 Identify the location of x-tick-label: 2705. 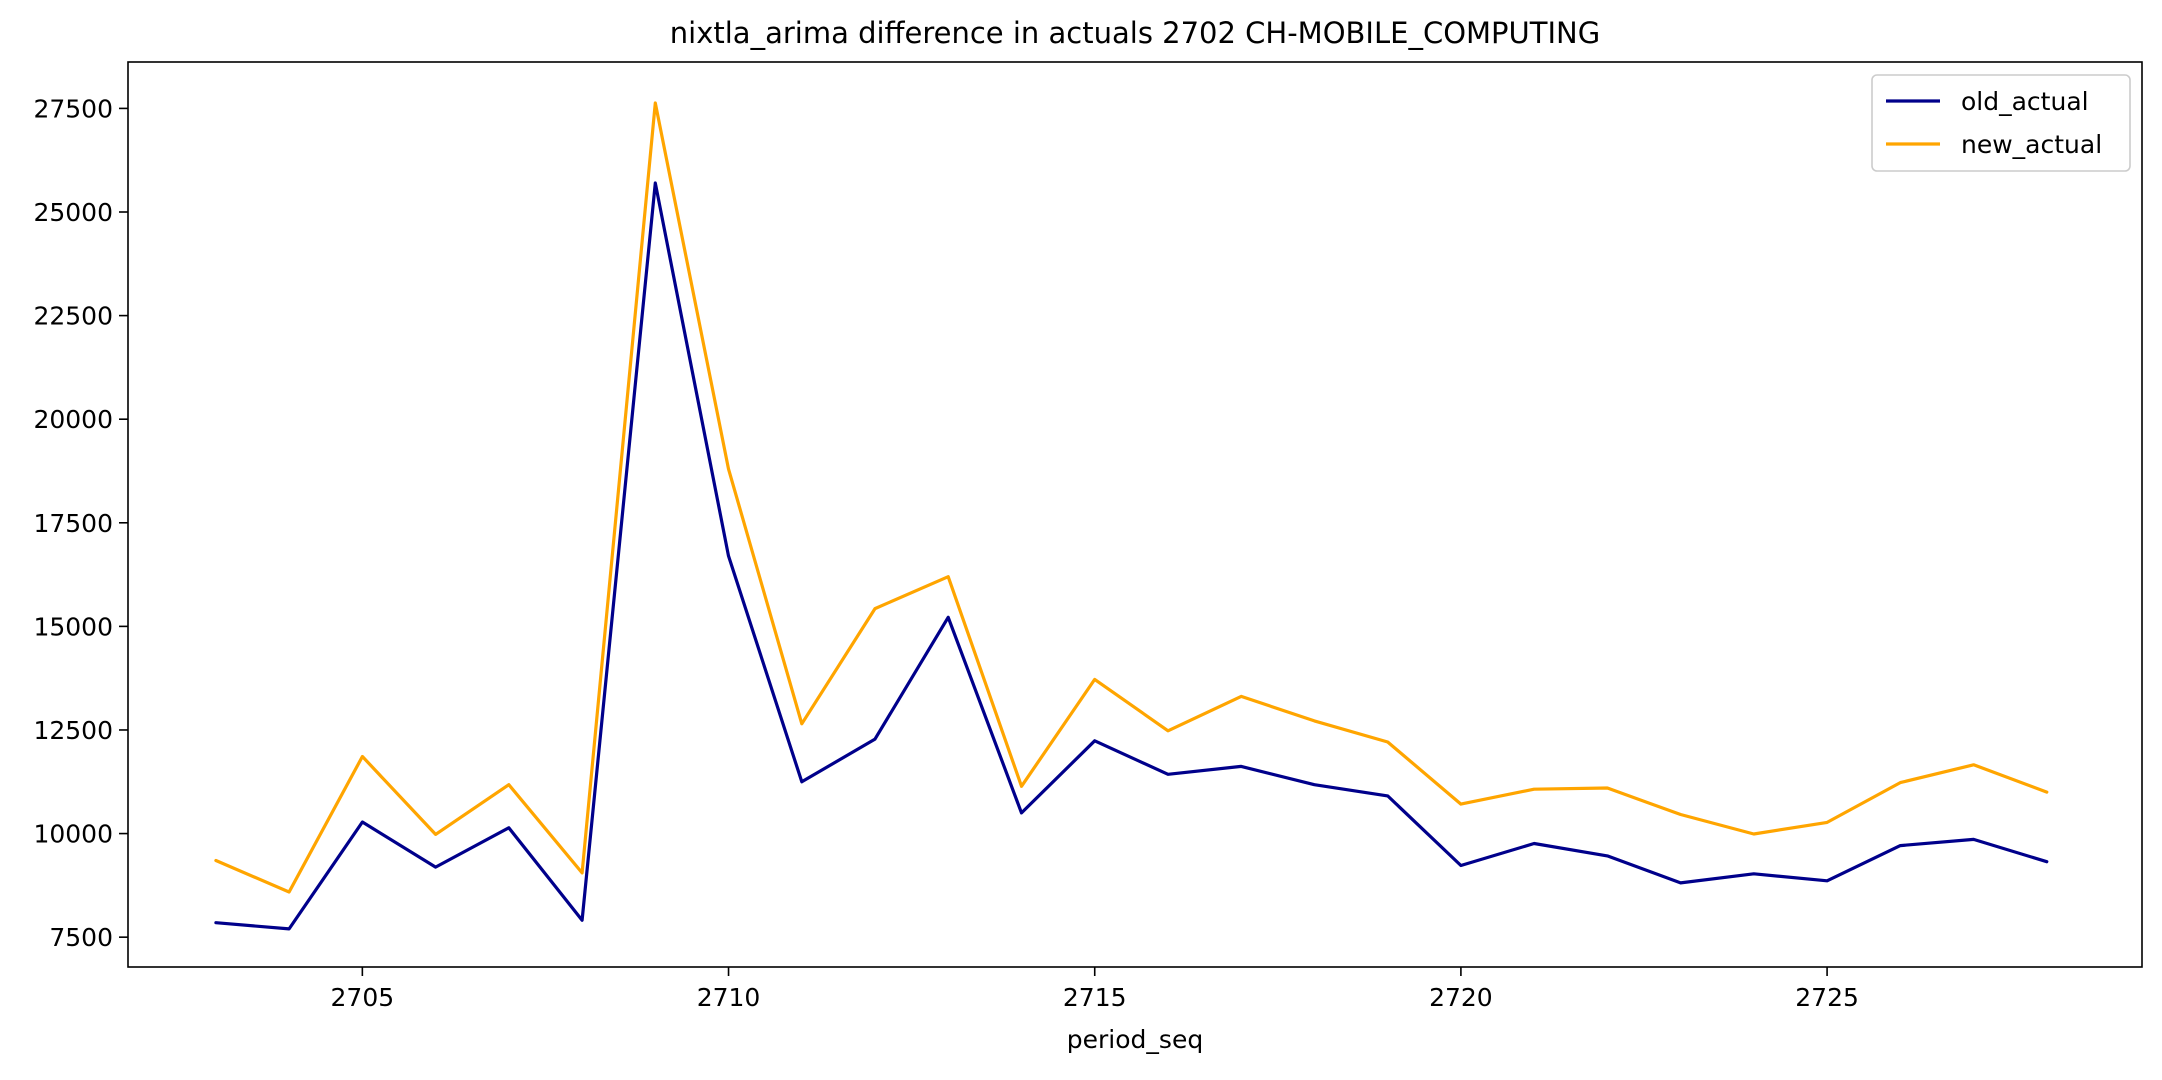
(363, 997).